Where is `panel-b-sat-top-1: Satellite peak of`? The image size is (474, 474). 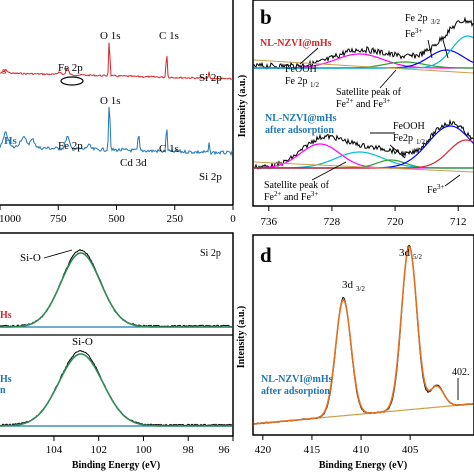
panel-b-sat-top-1: Satellite peak of is located at coordinates (369, 92).